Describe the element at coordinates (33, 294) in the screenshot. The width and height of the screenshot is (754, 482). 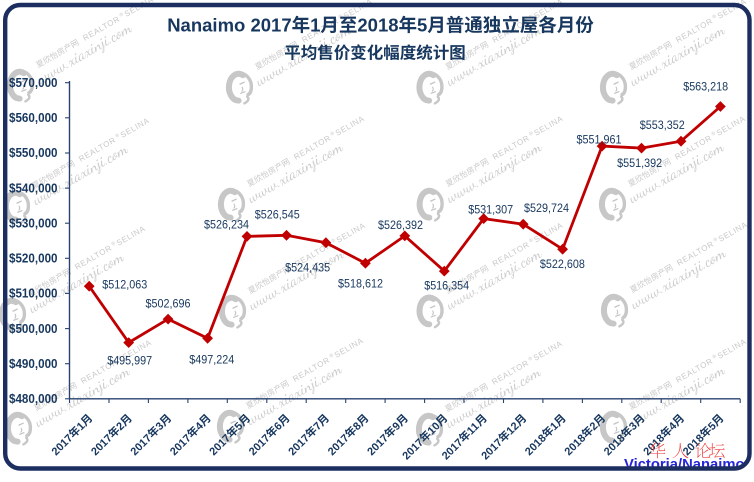
I see `svg-text: $510,000` at that location.